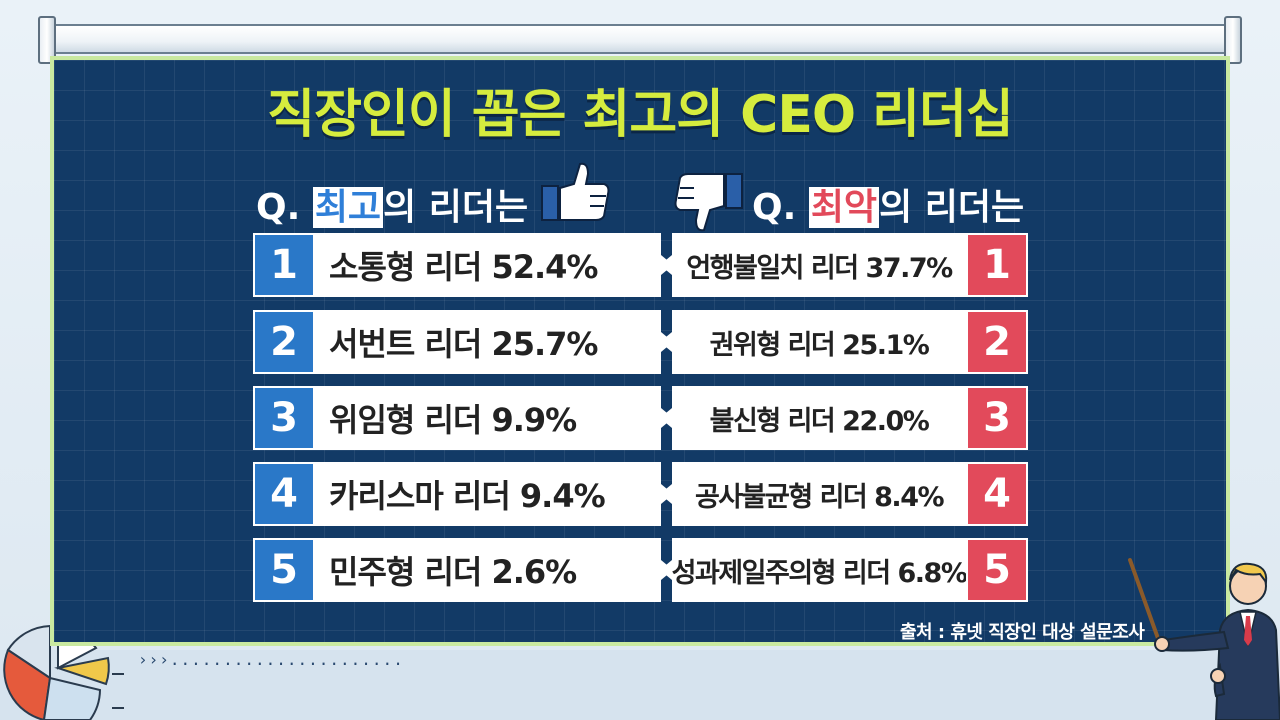 This screenshot has height=720, width=1280. I want to click on best-item-label: 위임형 리더 9.9%, so click(488, 418).